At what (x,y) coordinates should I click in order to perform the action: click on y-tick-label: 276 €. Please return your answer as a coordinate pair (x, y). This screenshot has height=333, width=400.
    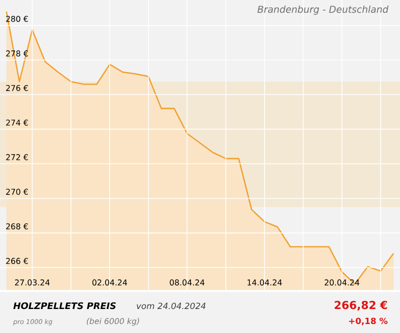
    Looking at the image, I should click on (17, 88).